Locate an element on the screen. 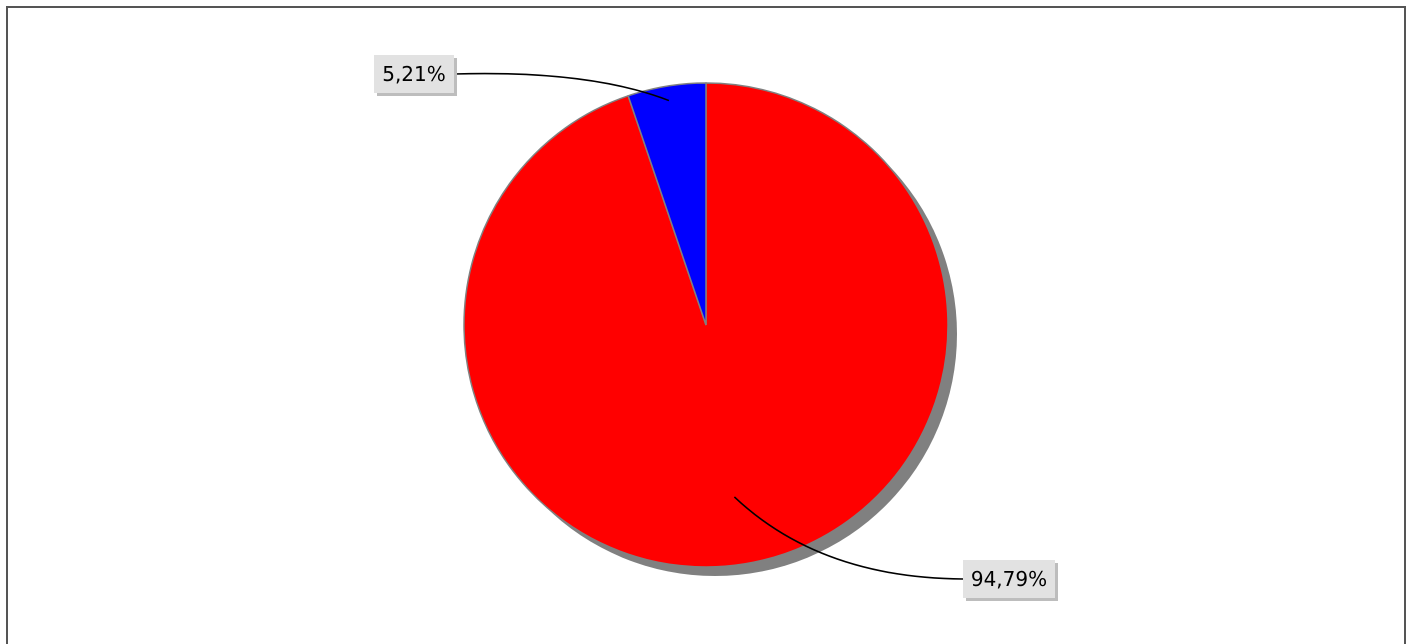 The image size is (1406, 644). slice-label: 5,21% is located at coordinates (414, 74).